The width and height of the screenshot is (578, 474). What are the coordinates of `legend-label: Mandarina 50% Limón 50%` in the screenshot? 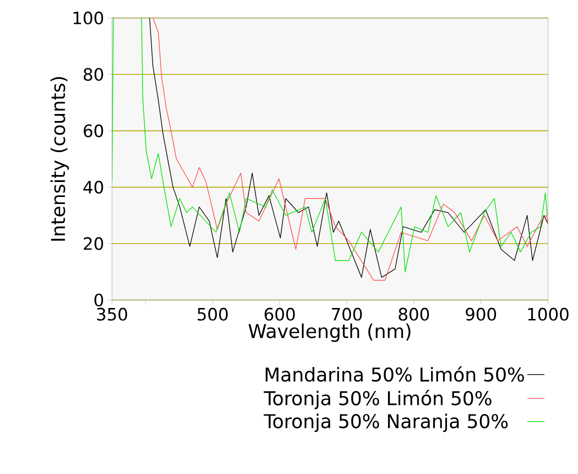 It's located at (395, 374).